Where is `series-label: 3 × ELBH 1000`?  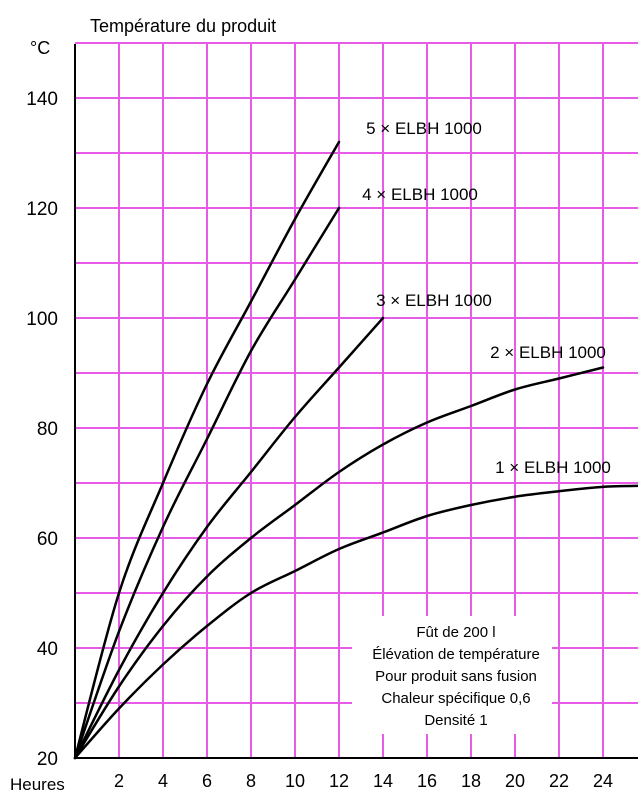 series-label: 3 × ELBH 1000 is located at coordinates (434, 300).